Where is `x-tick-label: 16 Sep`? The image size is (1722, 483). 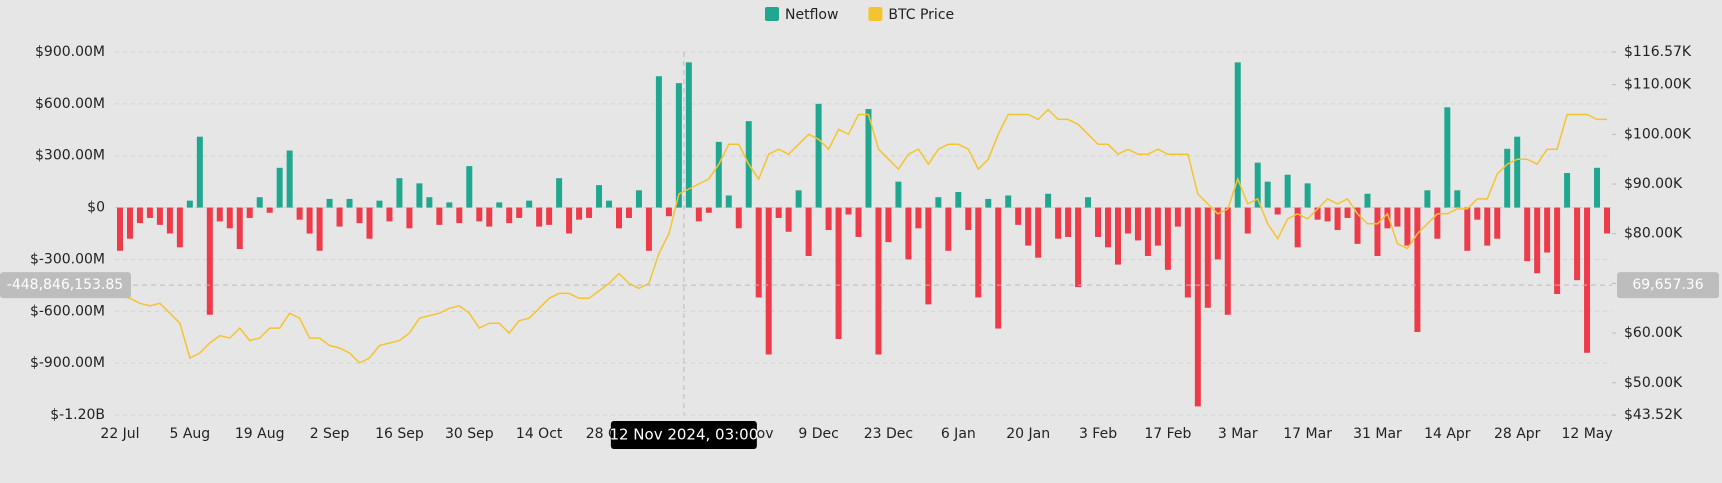 x-tick-label: 16 Sep is located at coordinates (399, 434).